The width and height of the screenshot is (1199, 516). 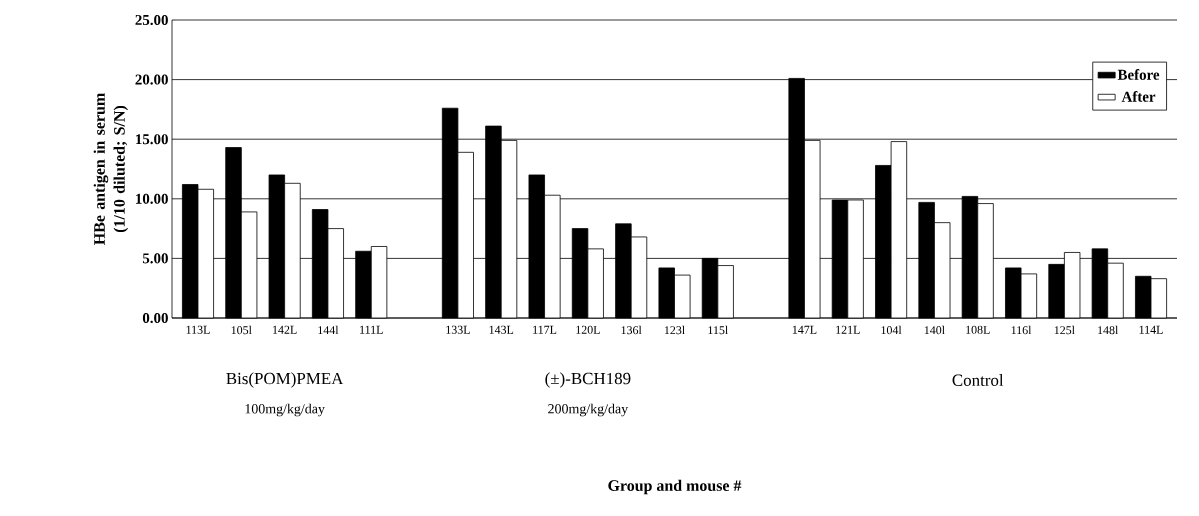 I want to click on x-tick-label: 133L, so click(x=458, y=329).